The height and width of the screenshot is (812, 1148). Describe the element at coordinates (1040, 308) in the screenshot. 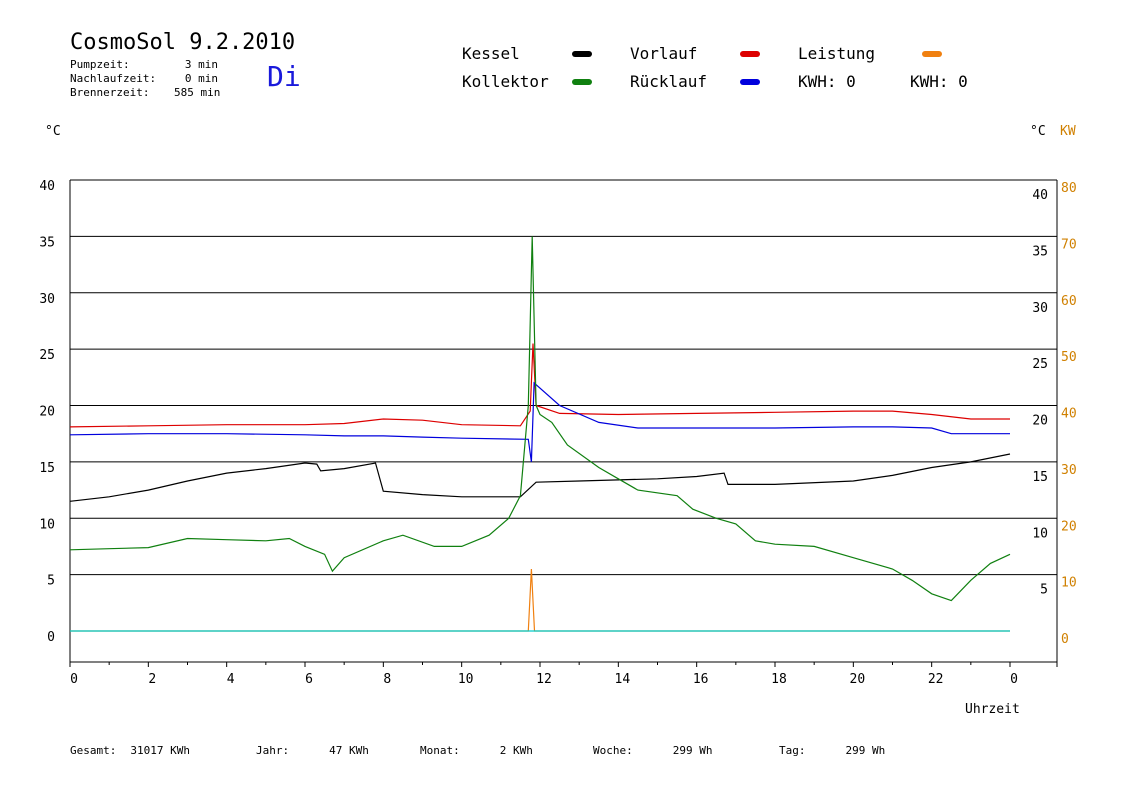

I see `y-tick-right: 30` at that location.